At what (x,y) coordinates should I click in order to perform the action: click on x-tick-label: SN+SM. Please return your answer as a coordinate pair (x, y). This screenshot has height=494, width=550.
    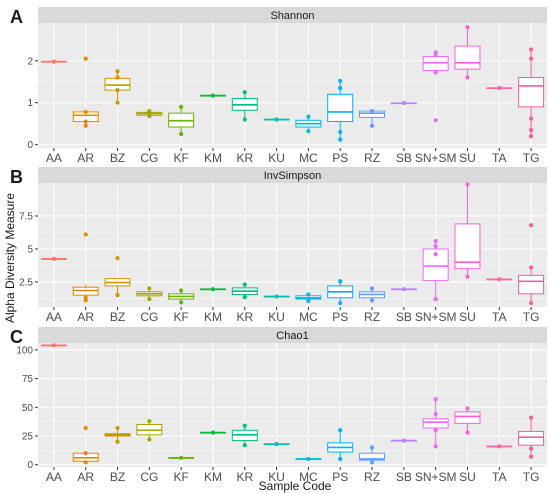
    Looking at the image, I should click on (436, 317).